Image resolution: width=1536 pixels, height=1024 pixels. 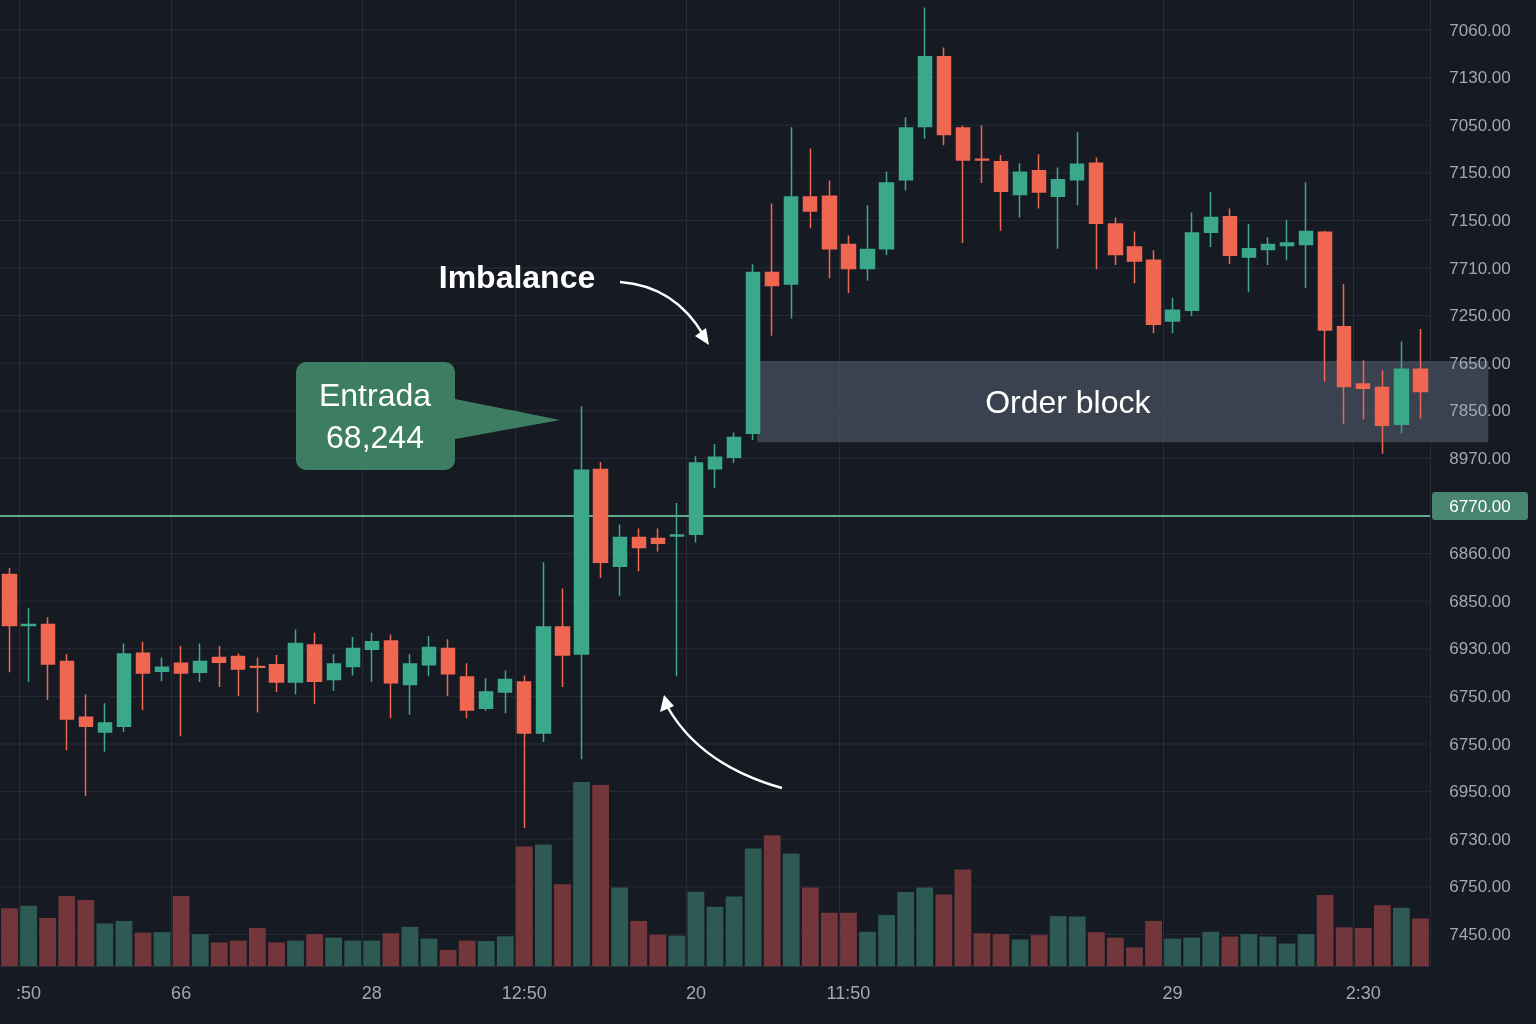 I want to click on text: 7150.00, so click(x=1480, y=220).